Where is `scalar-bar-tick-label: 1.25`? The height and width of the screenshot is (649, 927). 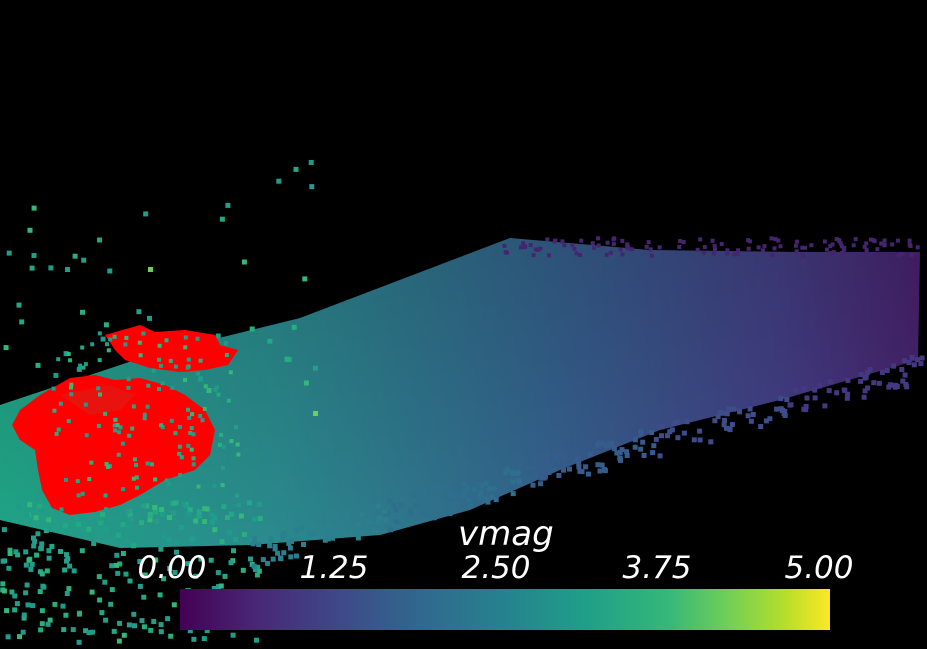
scalar-bar-tick-label: 1.25 is located at coordinates (334, 568).